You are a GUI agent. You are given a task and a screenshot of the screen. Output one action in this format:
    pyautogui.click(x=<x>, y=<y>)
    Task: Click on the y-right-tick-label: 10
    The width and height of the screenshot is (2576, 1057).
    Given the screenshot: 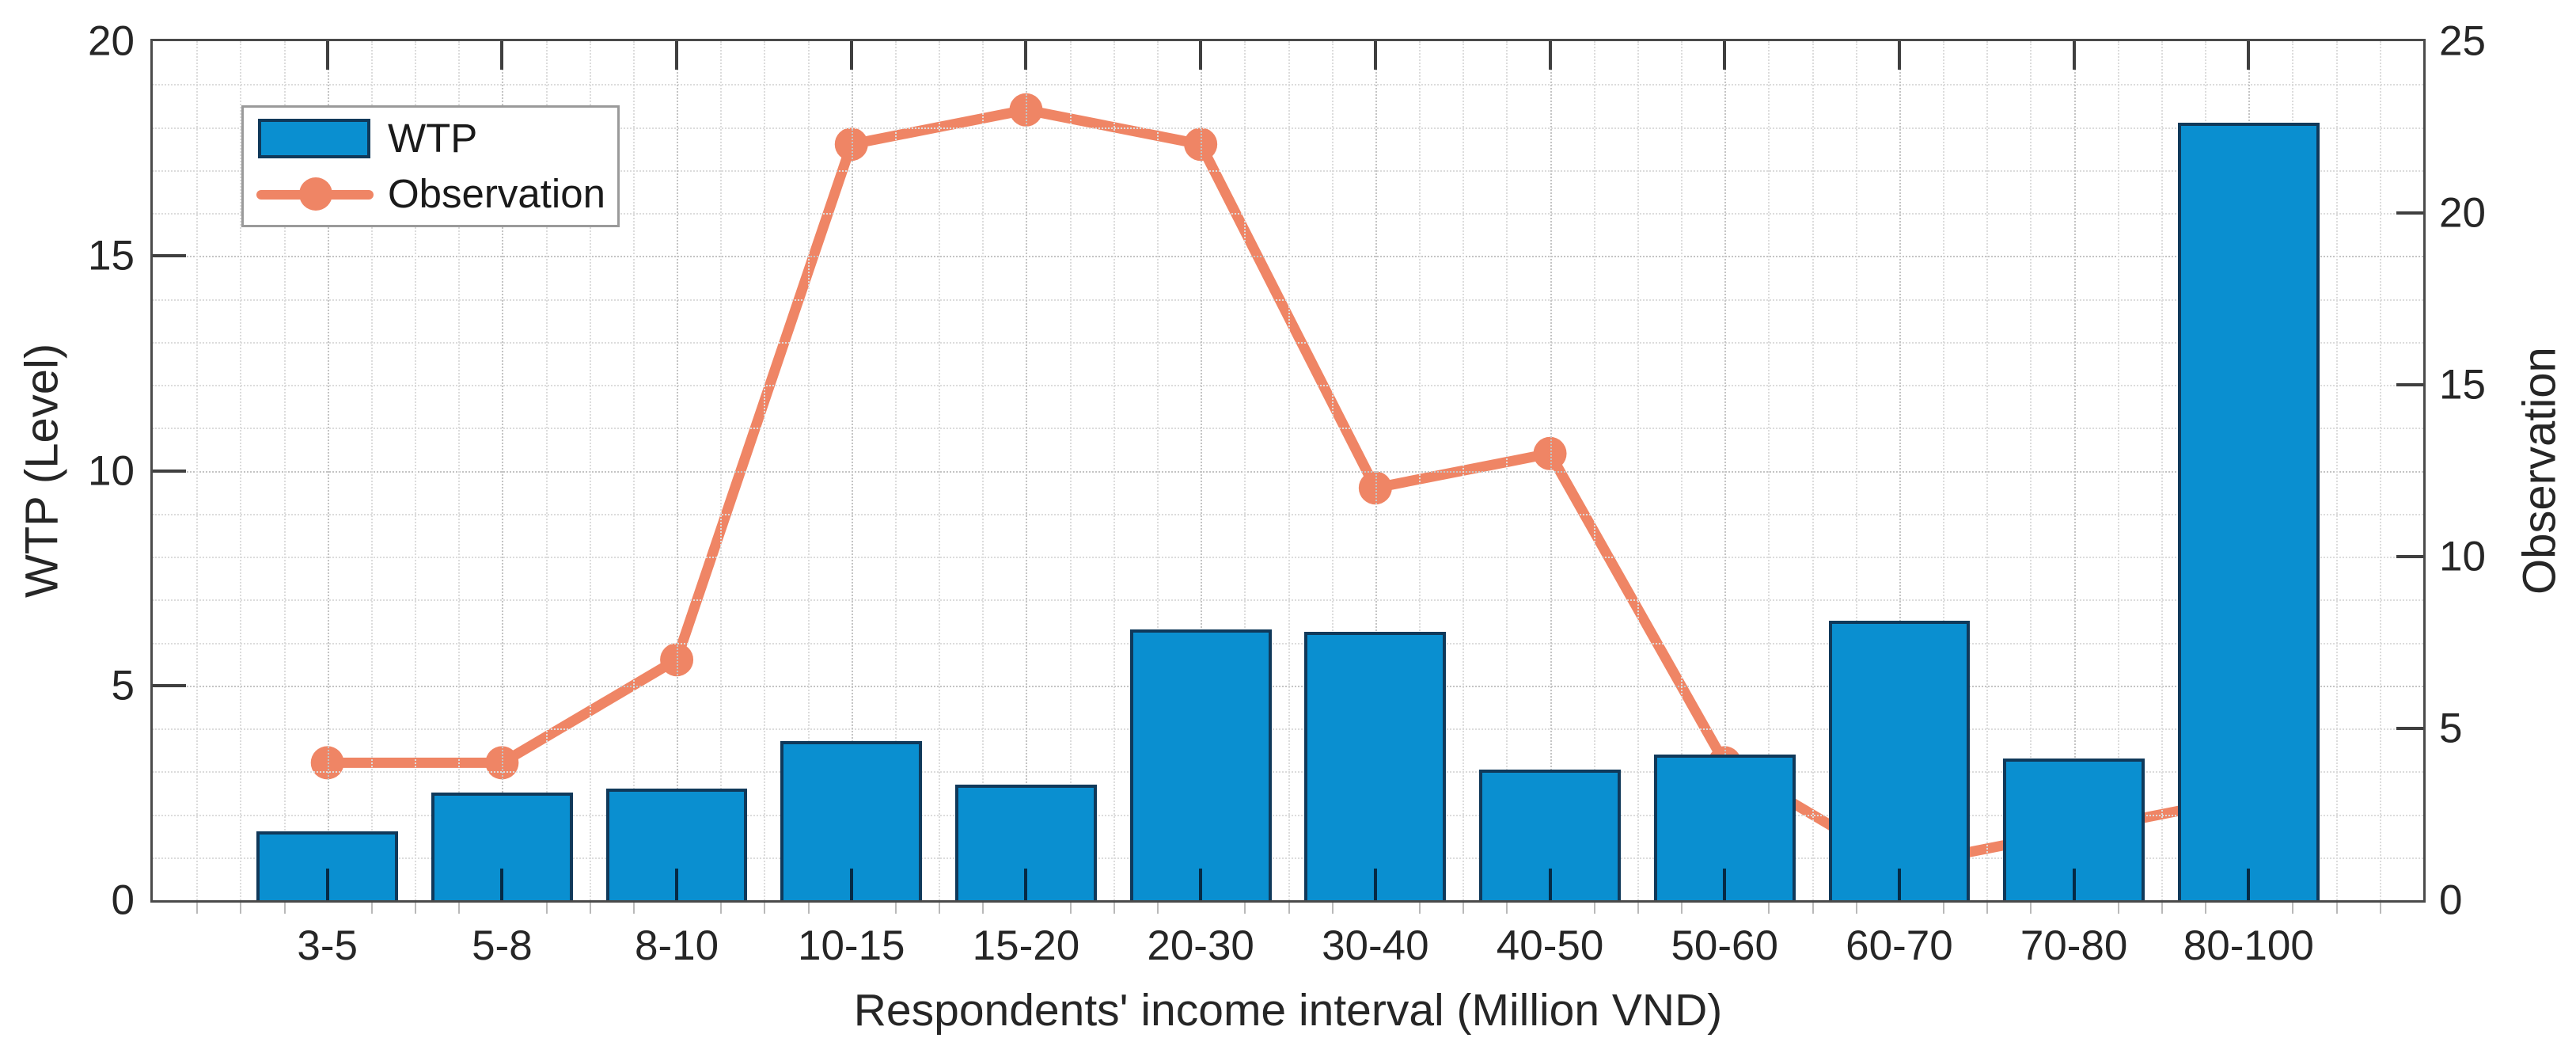 What is the action you would take?
    pyautogui.click(x=2462, y=556)
    